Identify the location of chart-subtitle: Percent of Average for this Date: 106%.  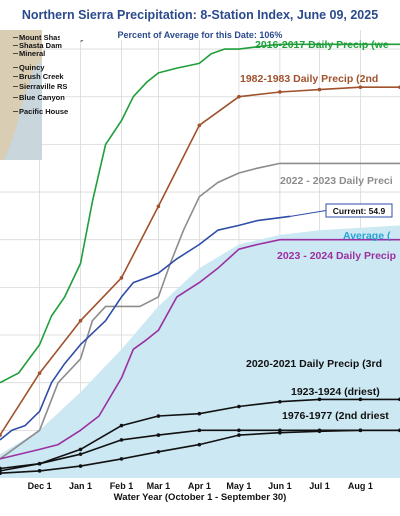
(200, 35).